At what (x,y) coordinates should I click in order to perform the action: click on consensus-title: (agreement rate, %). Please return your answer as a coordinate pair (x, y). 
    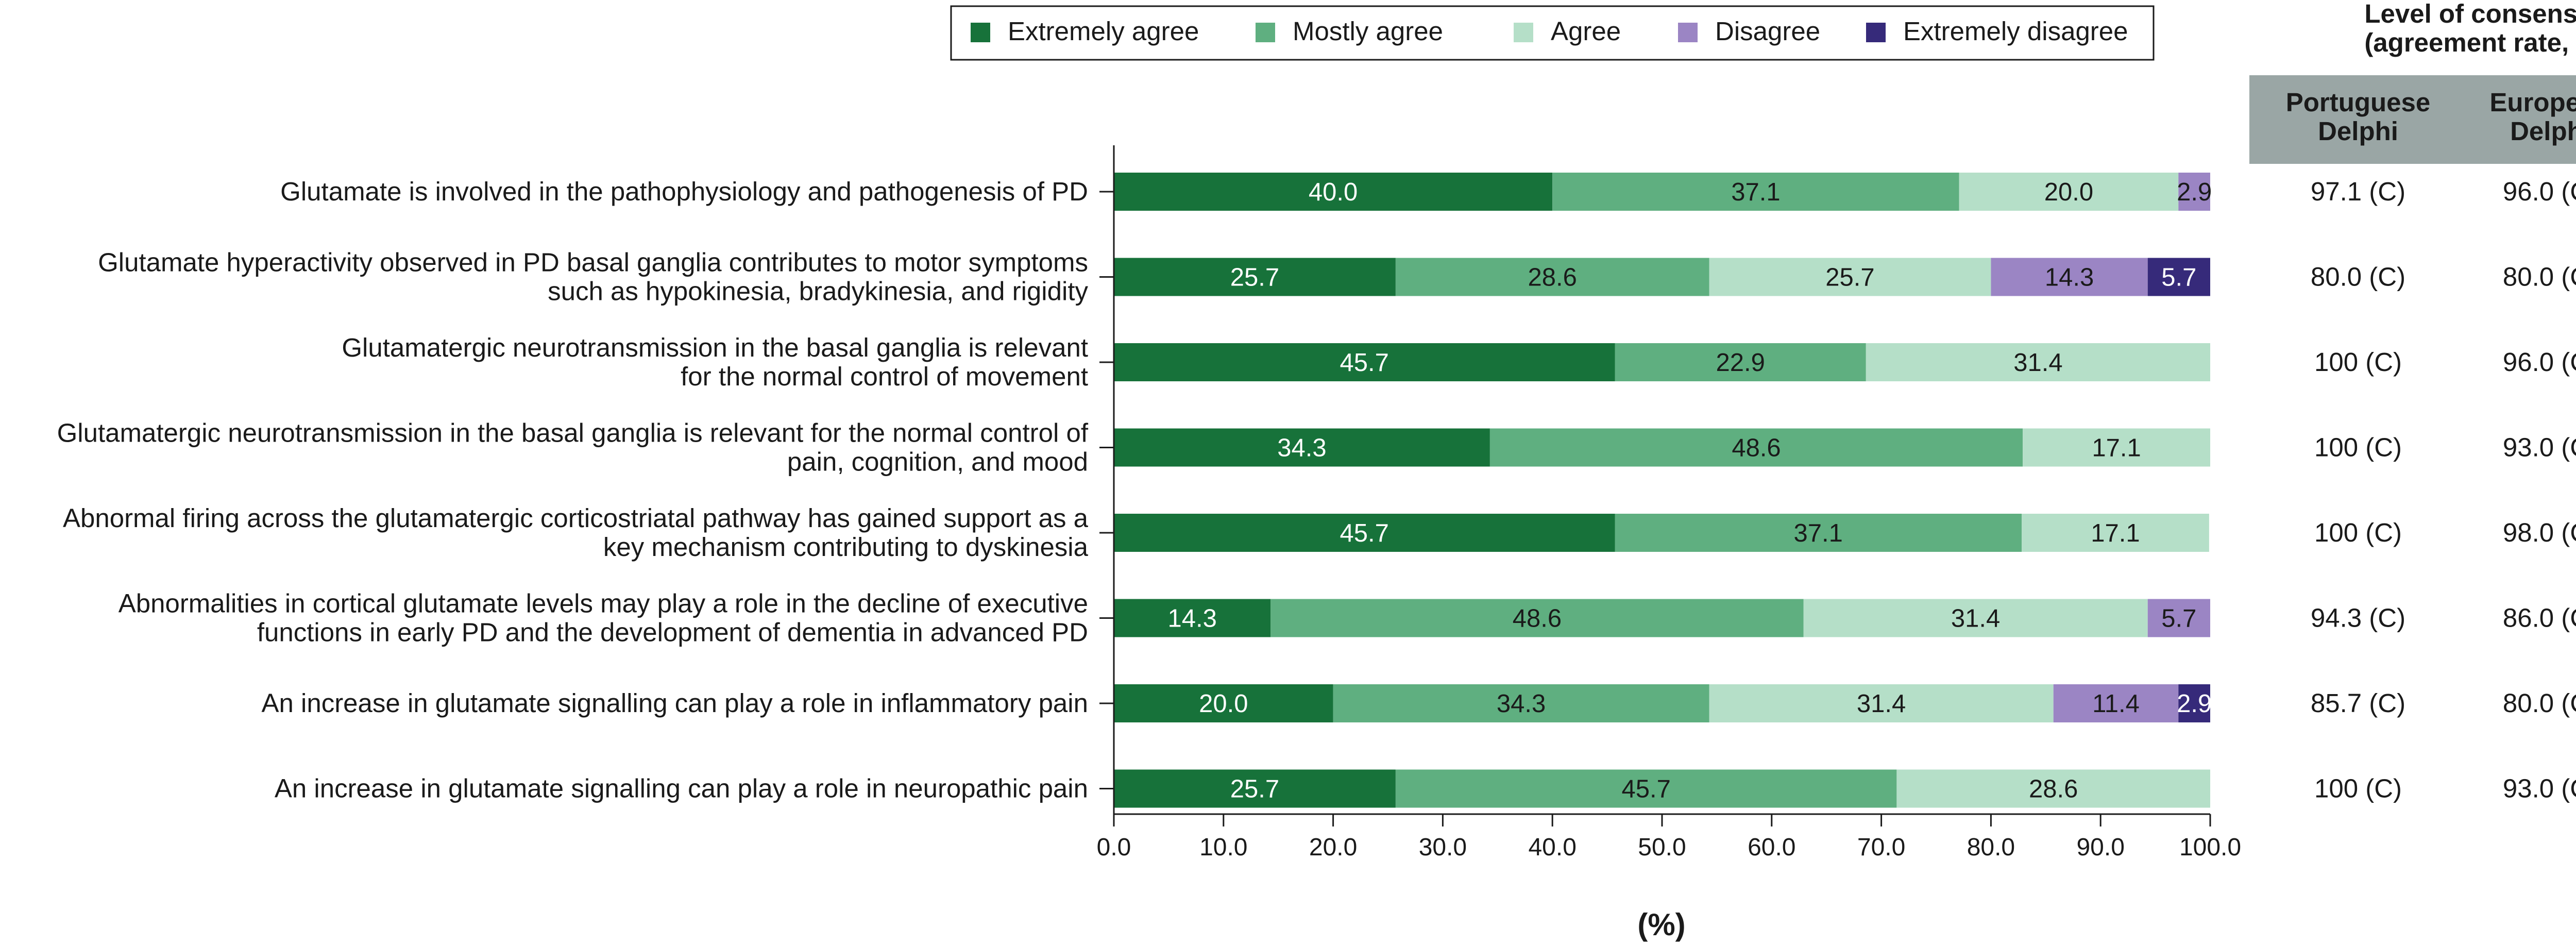
    Looking at the image, I should click on (2470, 42).